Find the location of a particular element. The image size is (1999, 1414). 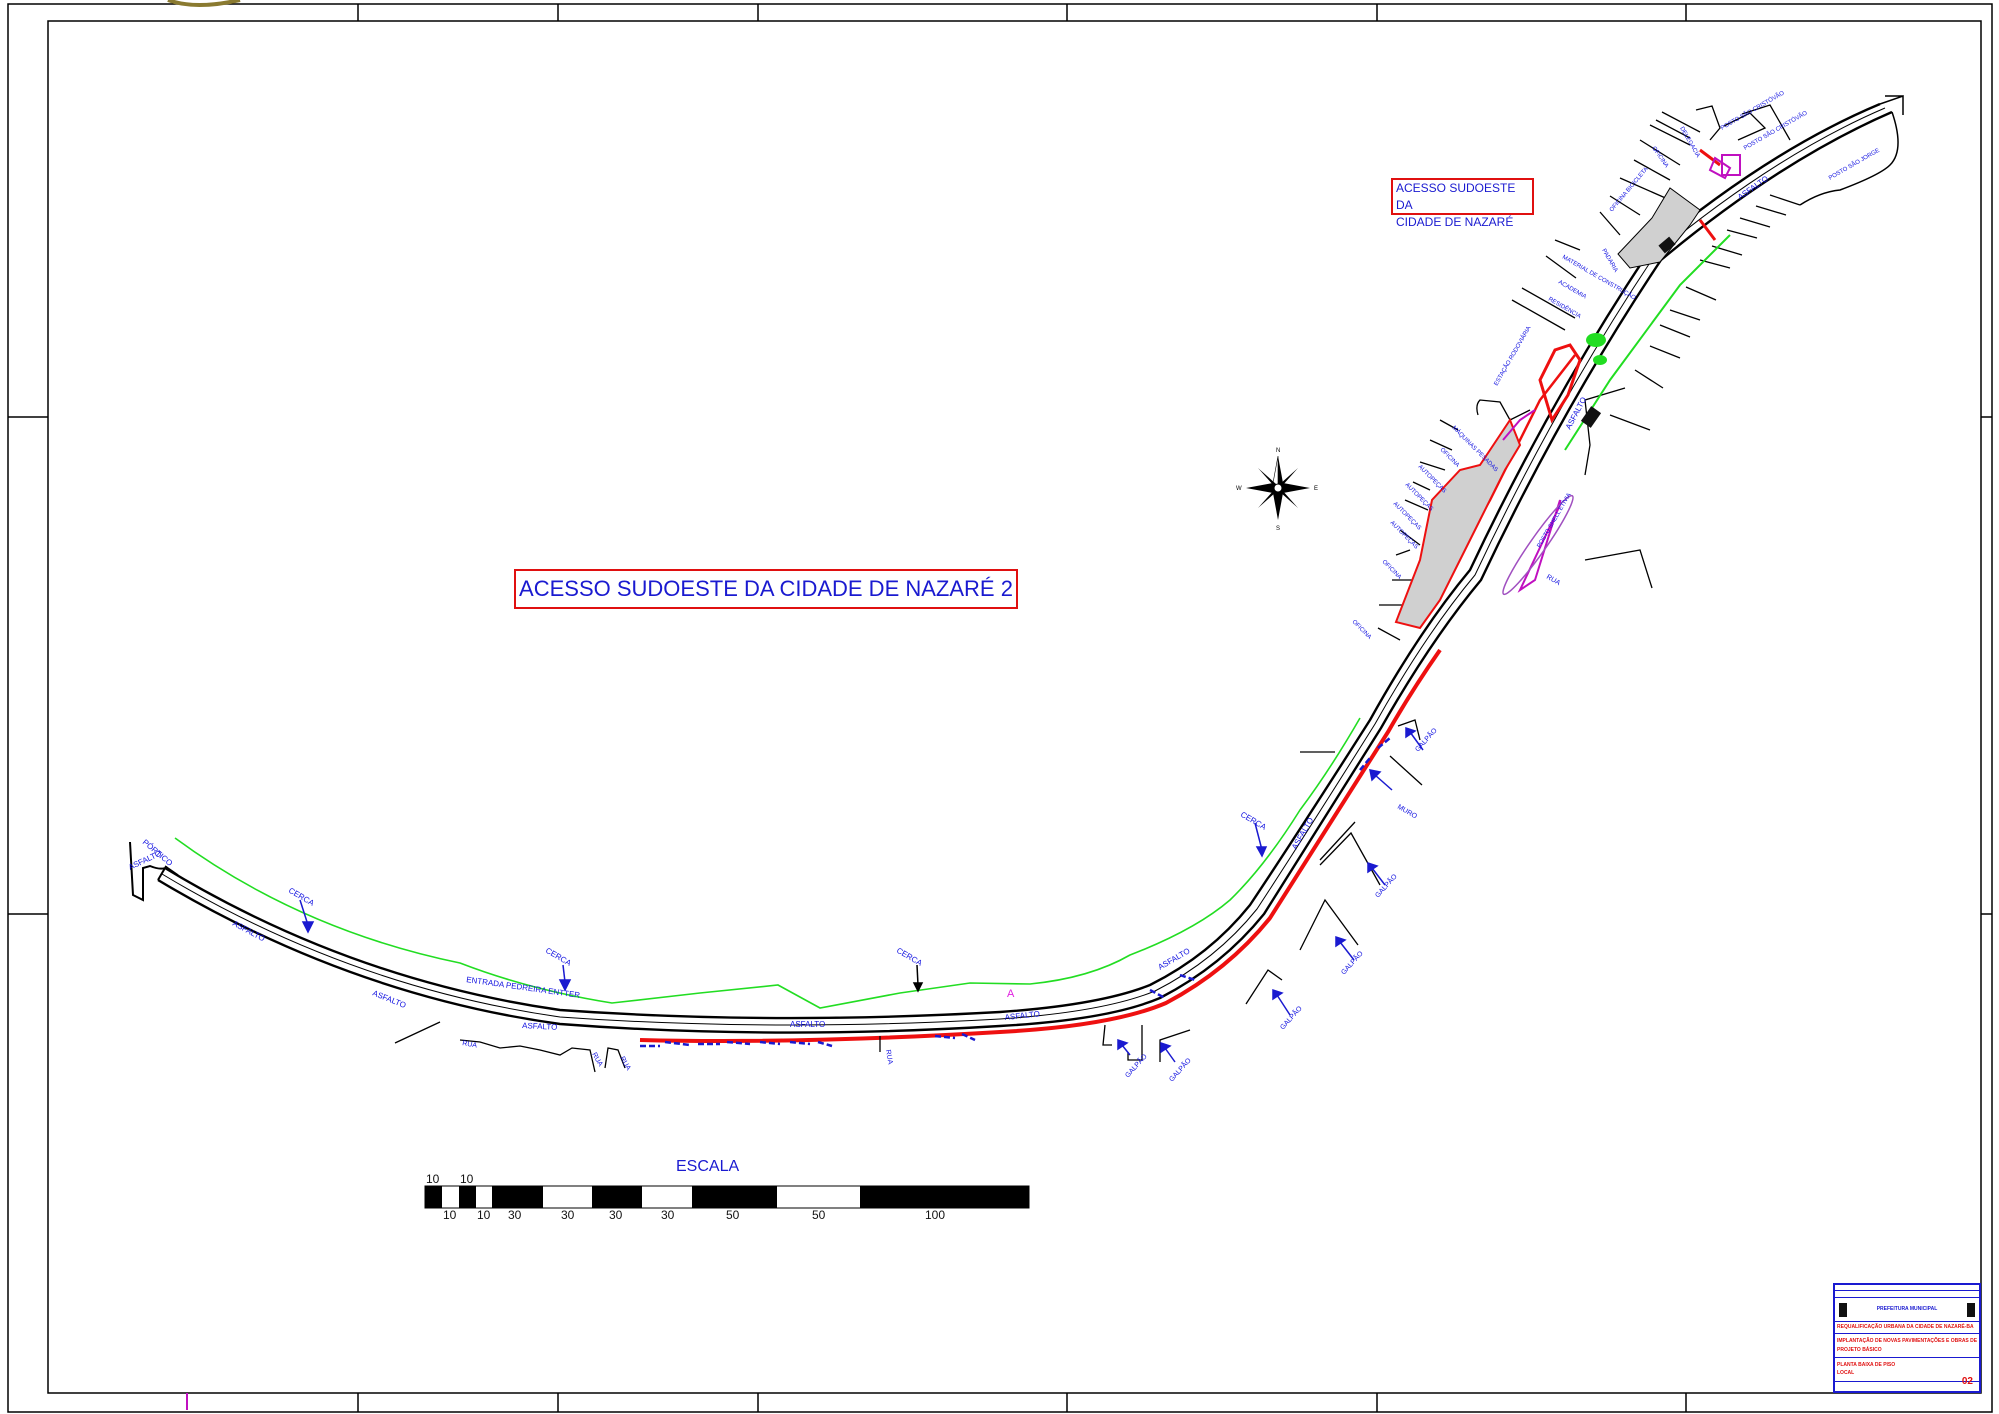

scale-label: ESCALA is located at coordinates (708, 1166).